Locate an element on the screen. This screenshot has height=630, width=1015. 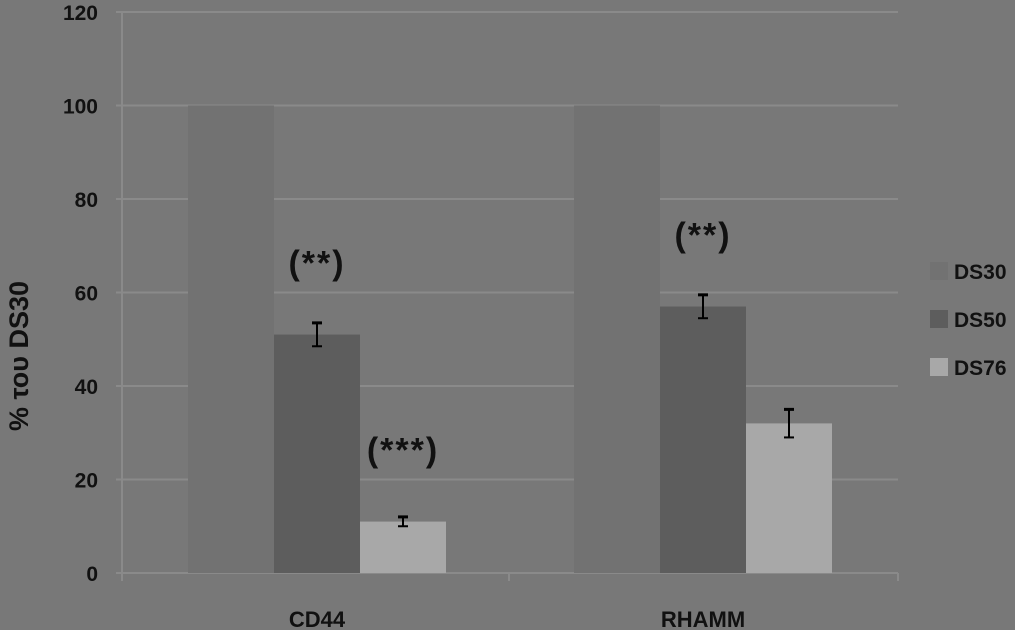
y-tick-label: 100 is located at coordinates (80, 107).